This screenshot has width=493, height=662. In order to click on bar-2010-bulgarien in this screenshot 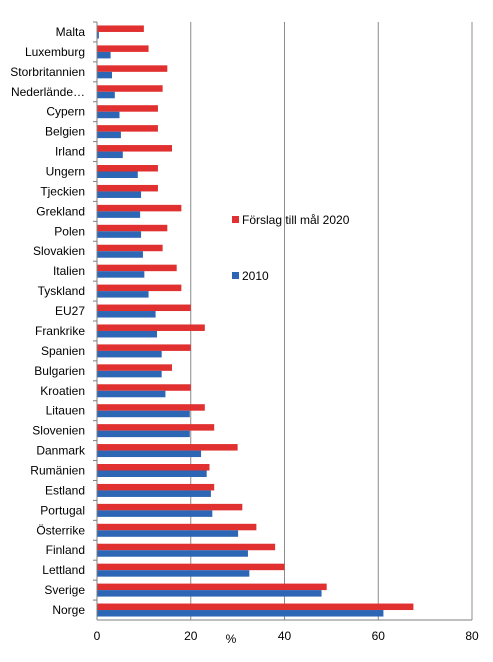, I will do `click(129, 374)`.